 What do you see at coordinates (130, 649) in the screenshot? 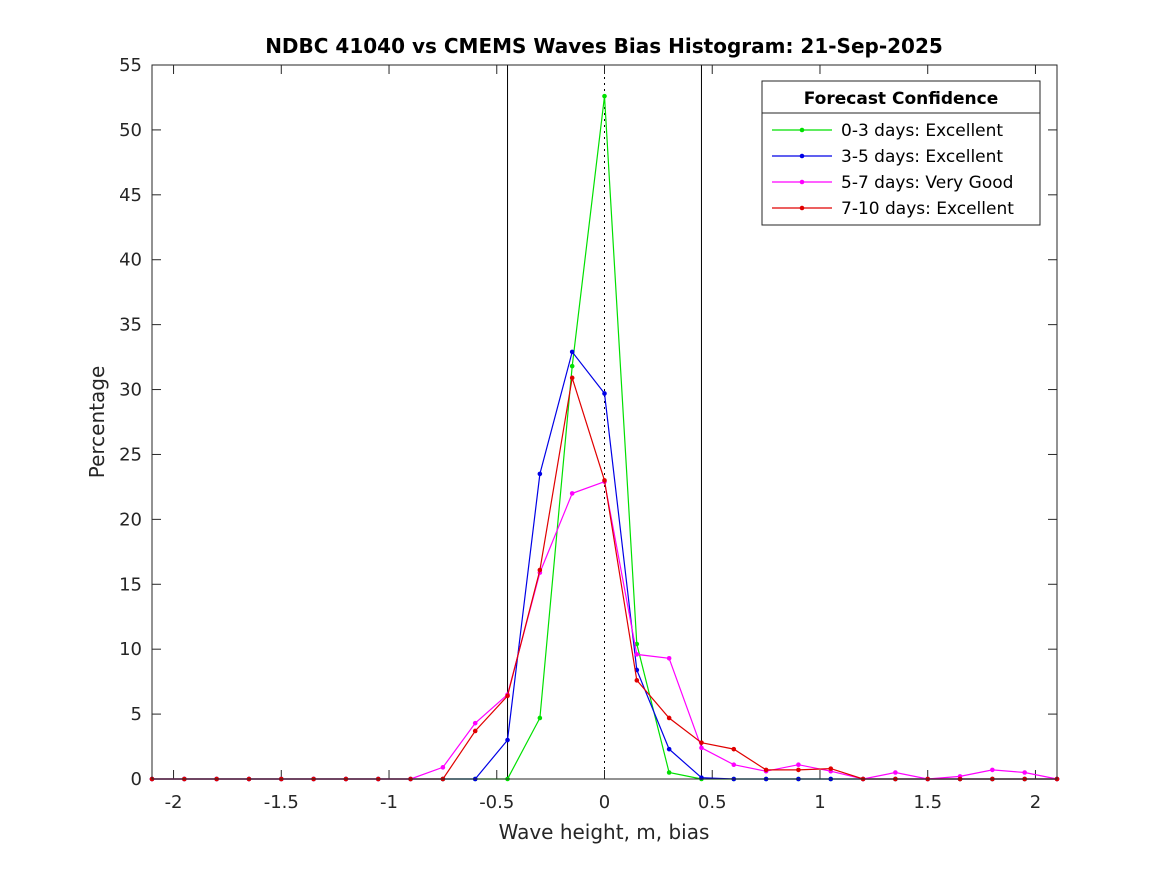
I see `y-tick-label: 10` at bounding box center [130, 649].